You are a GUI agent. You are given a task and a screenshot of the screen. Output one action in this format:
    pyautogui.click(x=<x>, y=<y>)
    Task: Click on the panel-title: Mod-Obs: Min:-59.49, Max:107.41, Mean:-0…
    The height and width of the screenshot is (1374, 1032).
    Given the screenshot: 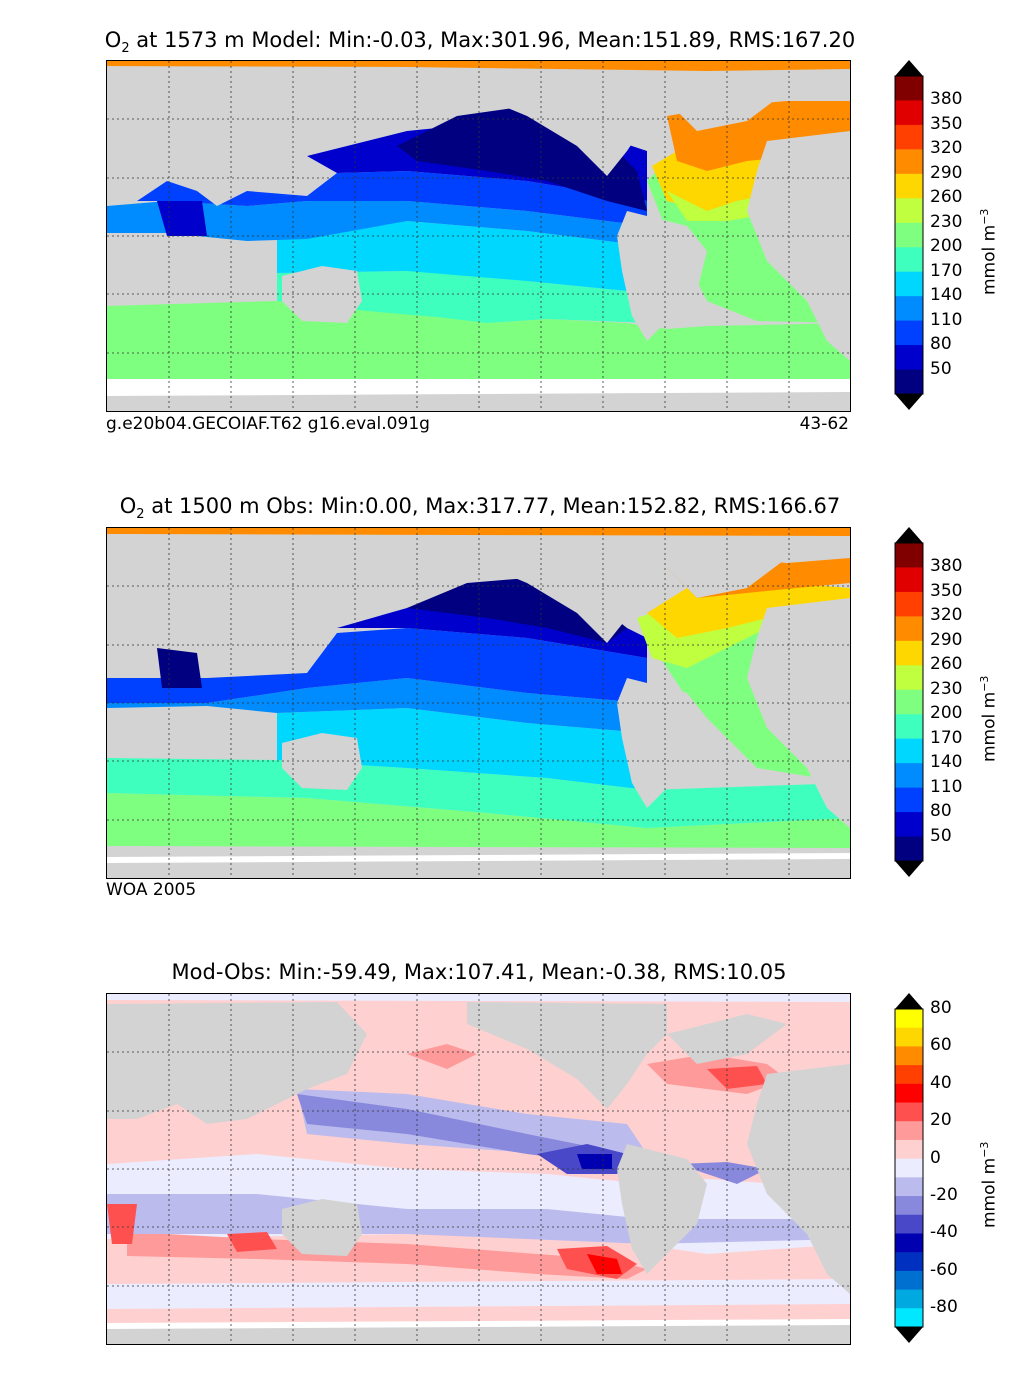 What is the action you would take?
    pyautogui.click(x=479, y=972)
    